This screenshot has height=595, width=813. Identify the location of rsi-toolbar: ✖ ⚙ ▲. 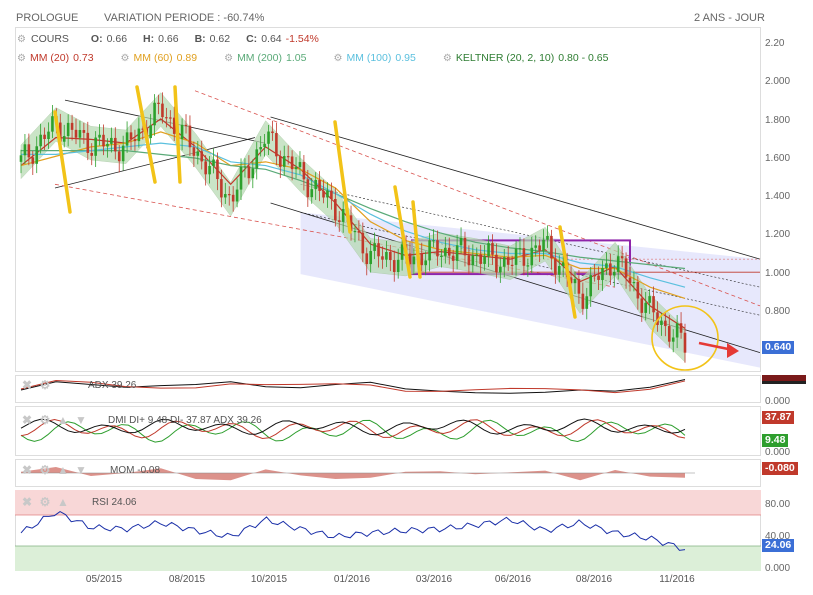
(45, 502).